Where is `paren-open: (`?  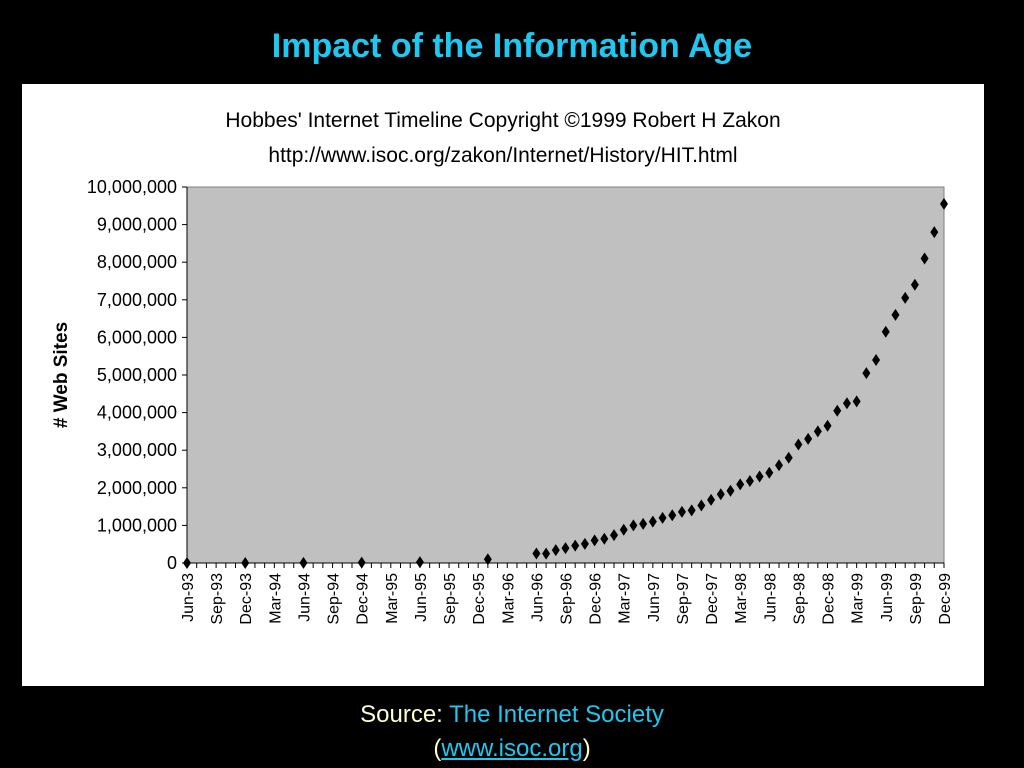
paren-open: ( is located at coordinates (437, 748).